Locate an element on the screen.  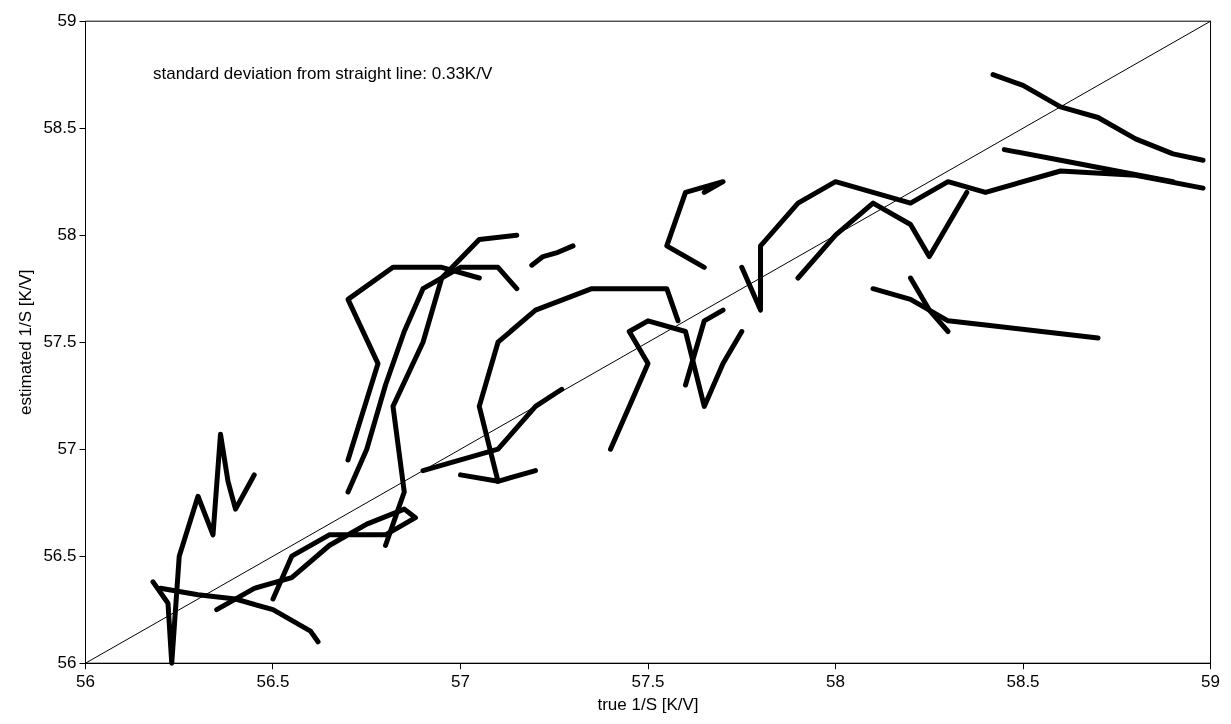
x-tick-label: 58 is located at coordinates (835, 682).